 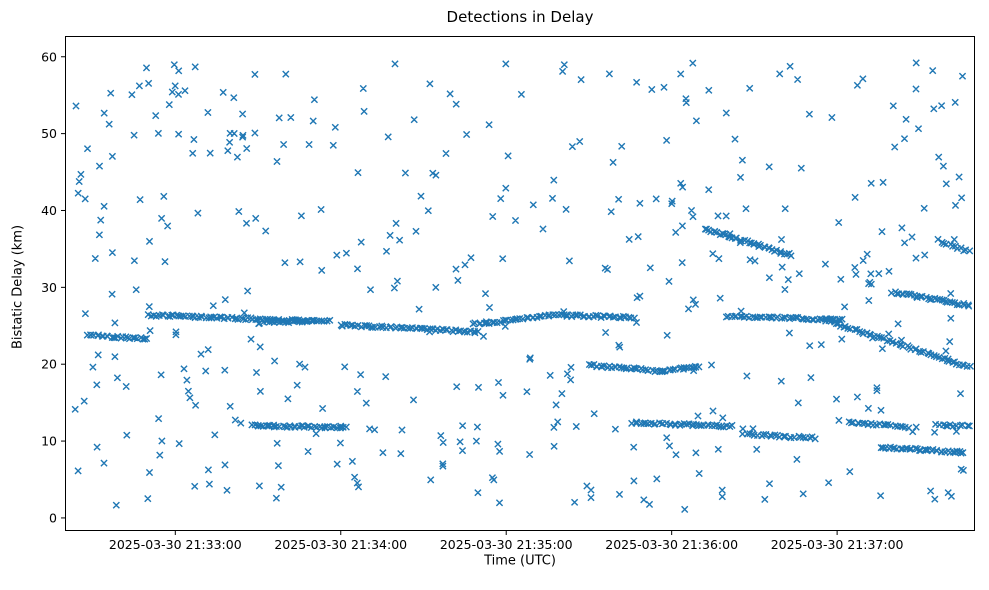 I want to click on x-axis-label: Time (UTC), so click(x=520, y=561).